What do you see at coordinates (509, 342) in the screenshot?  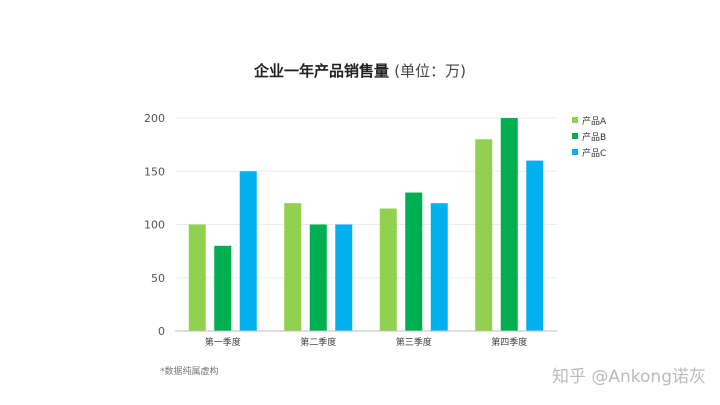 I see `x-tick-label: 第四季度` at bounding box center [509, 342].